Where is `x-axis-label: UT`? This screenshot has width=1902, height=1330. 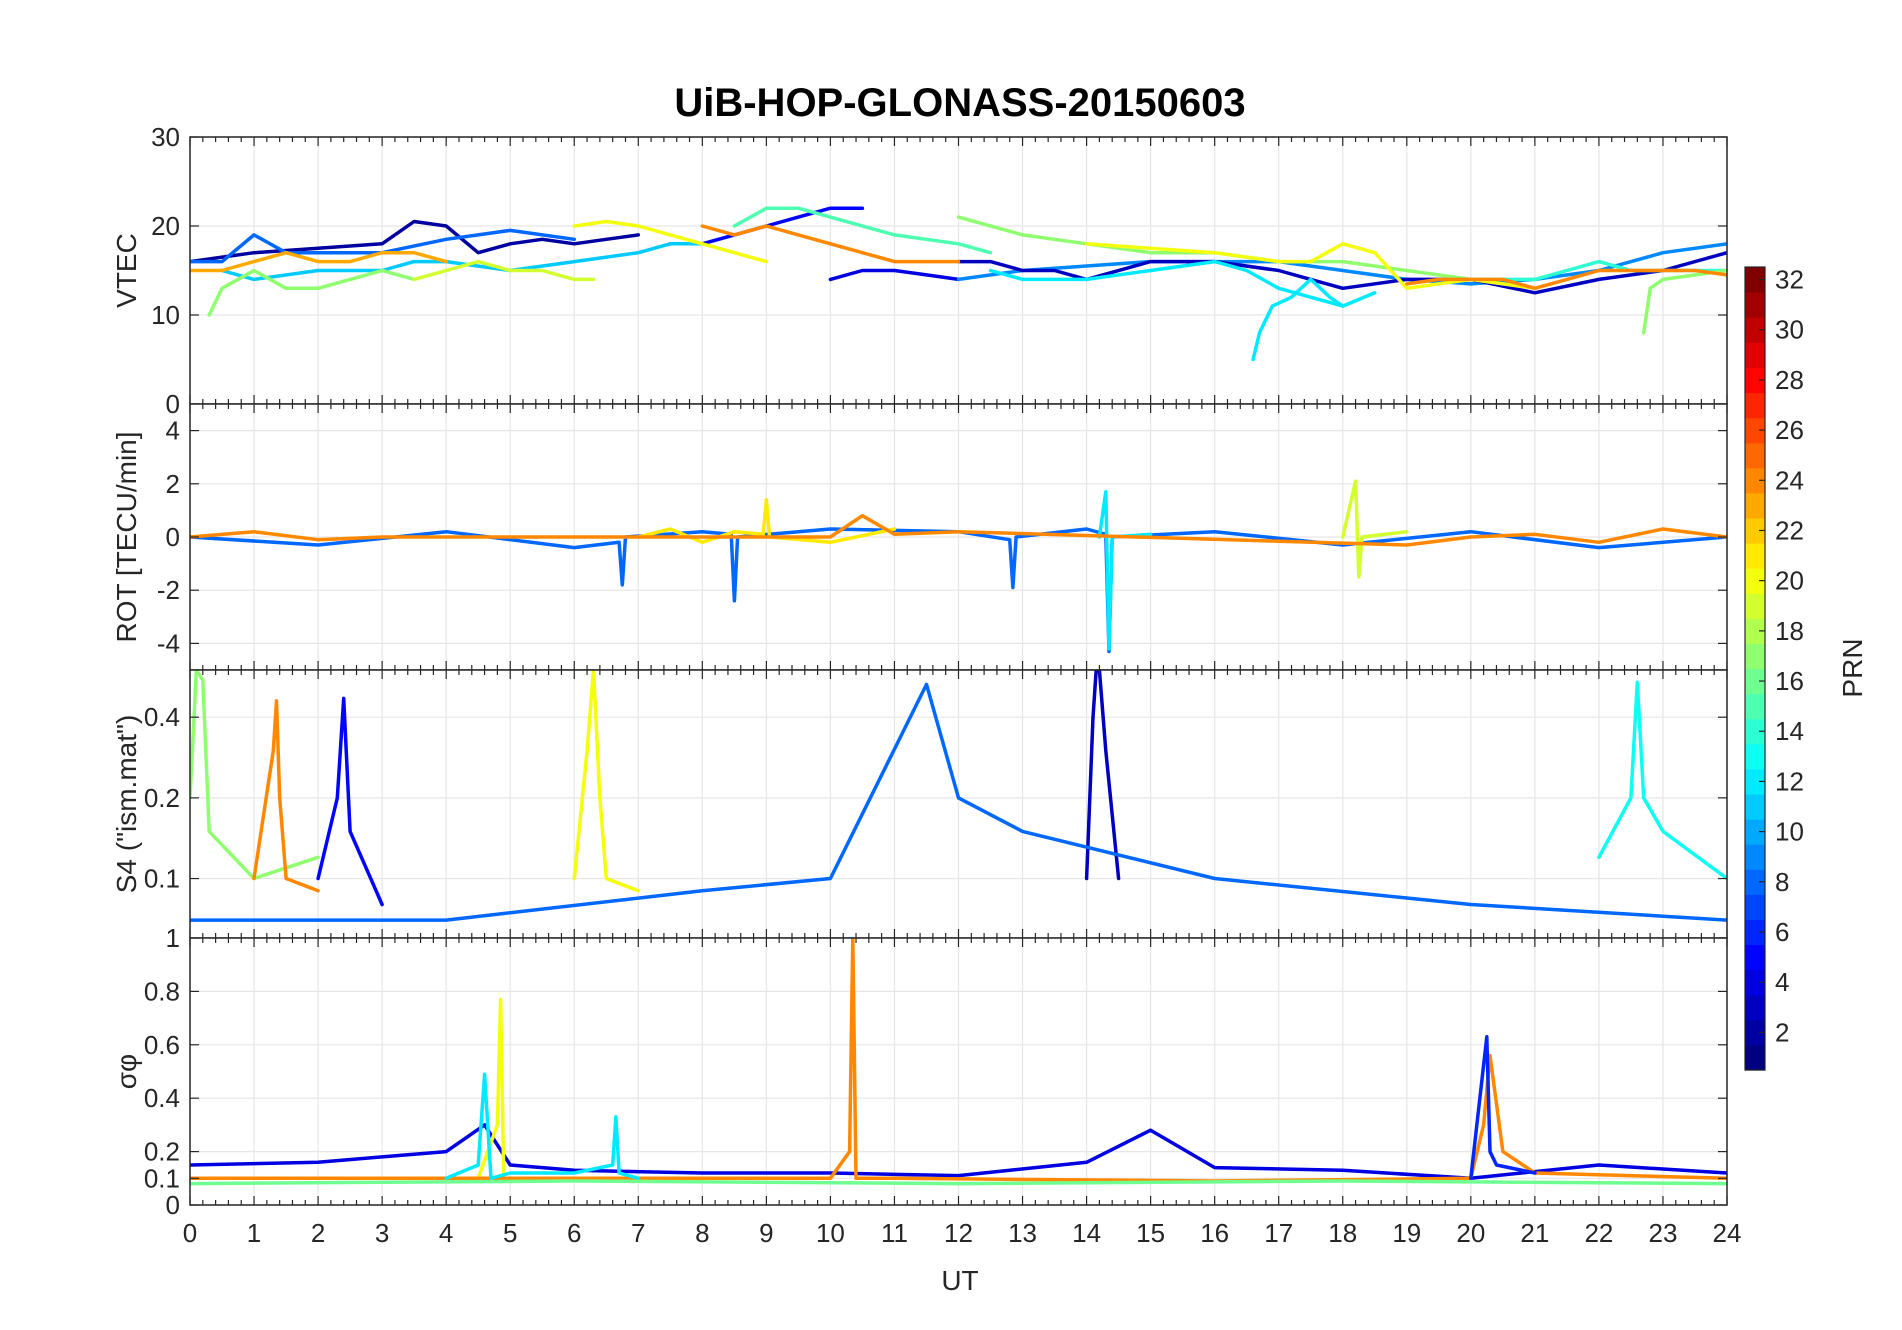 x-axis-label: UT is located at coordinates (959, 1280).